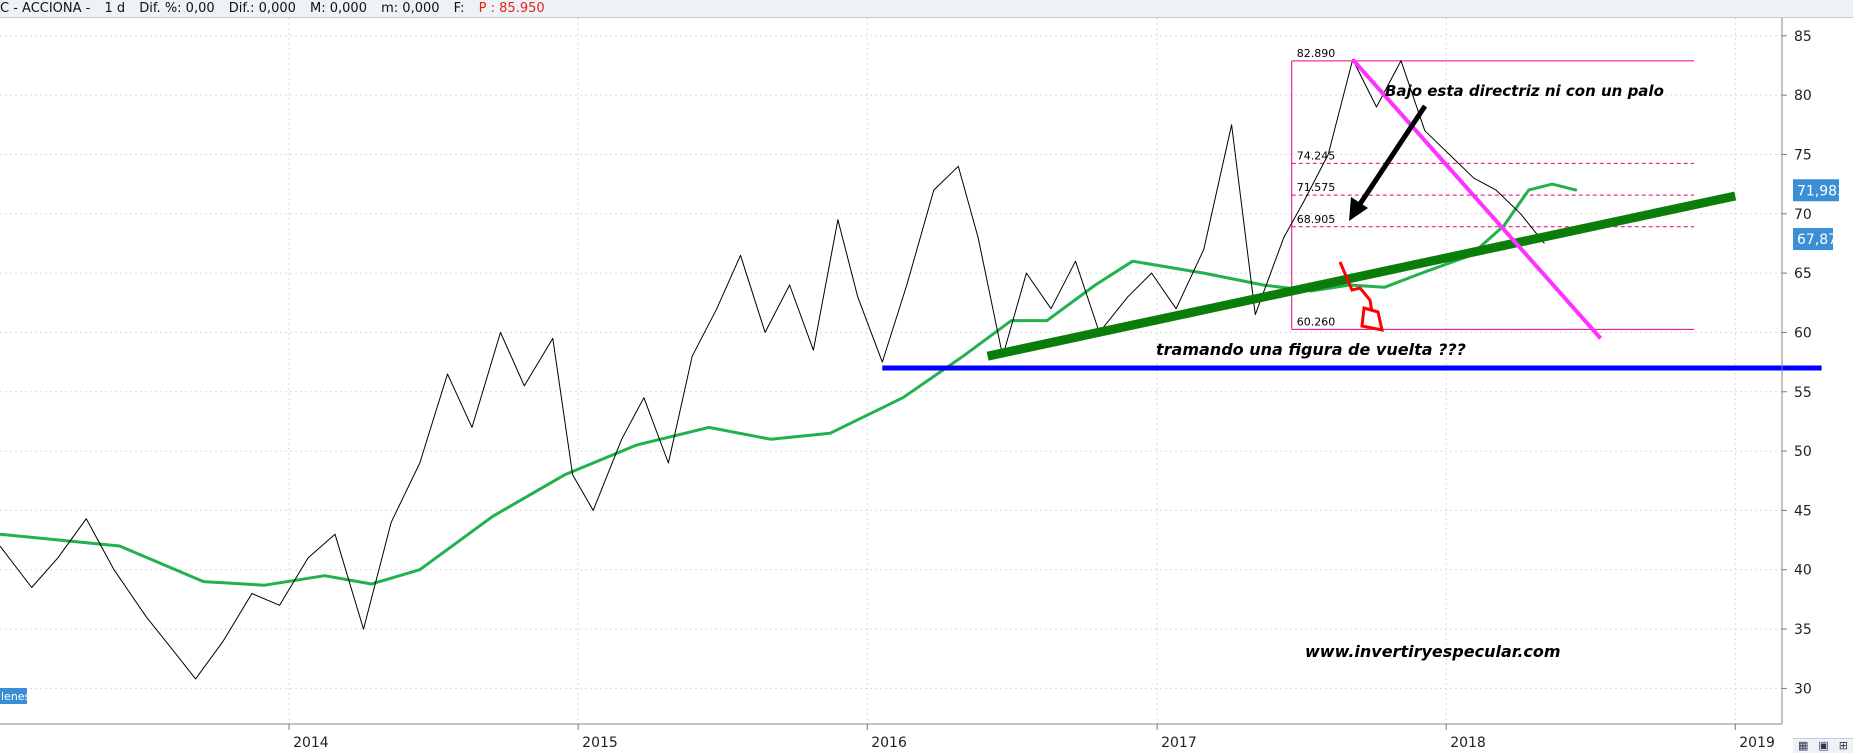 This screenshot has width=1853, height=753. What do you see at coordinates (1803, 571) in the screenshot?
I see `y-tick-label: 40` at bounding box center [1803, 571].